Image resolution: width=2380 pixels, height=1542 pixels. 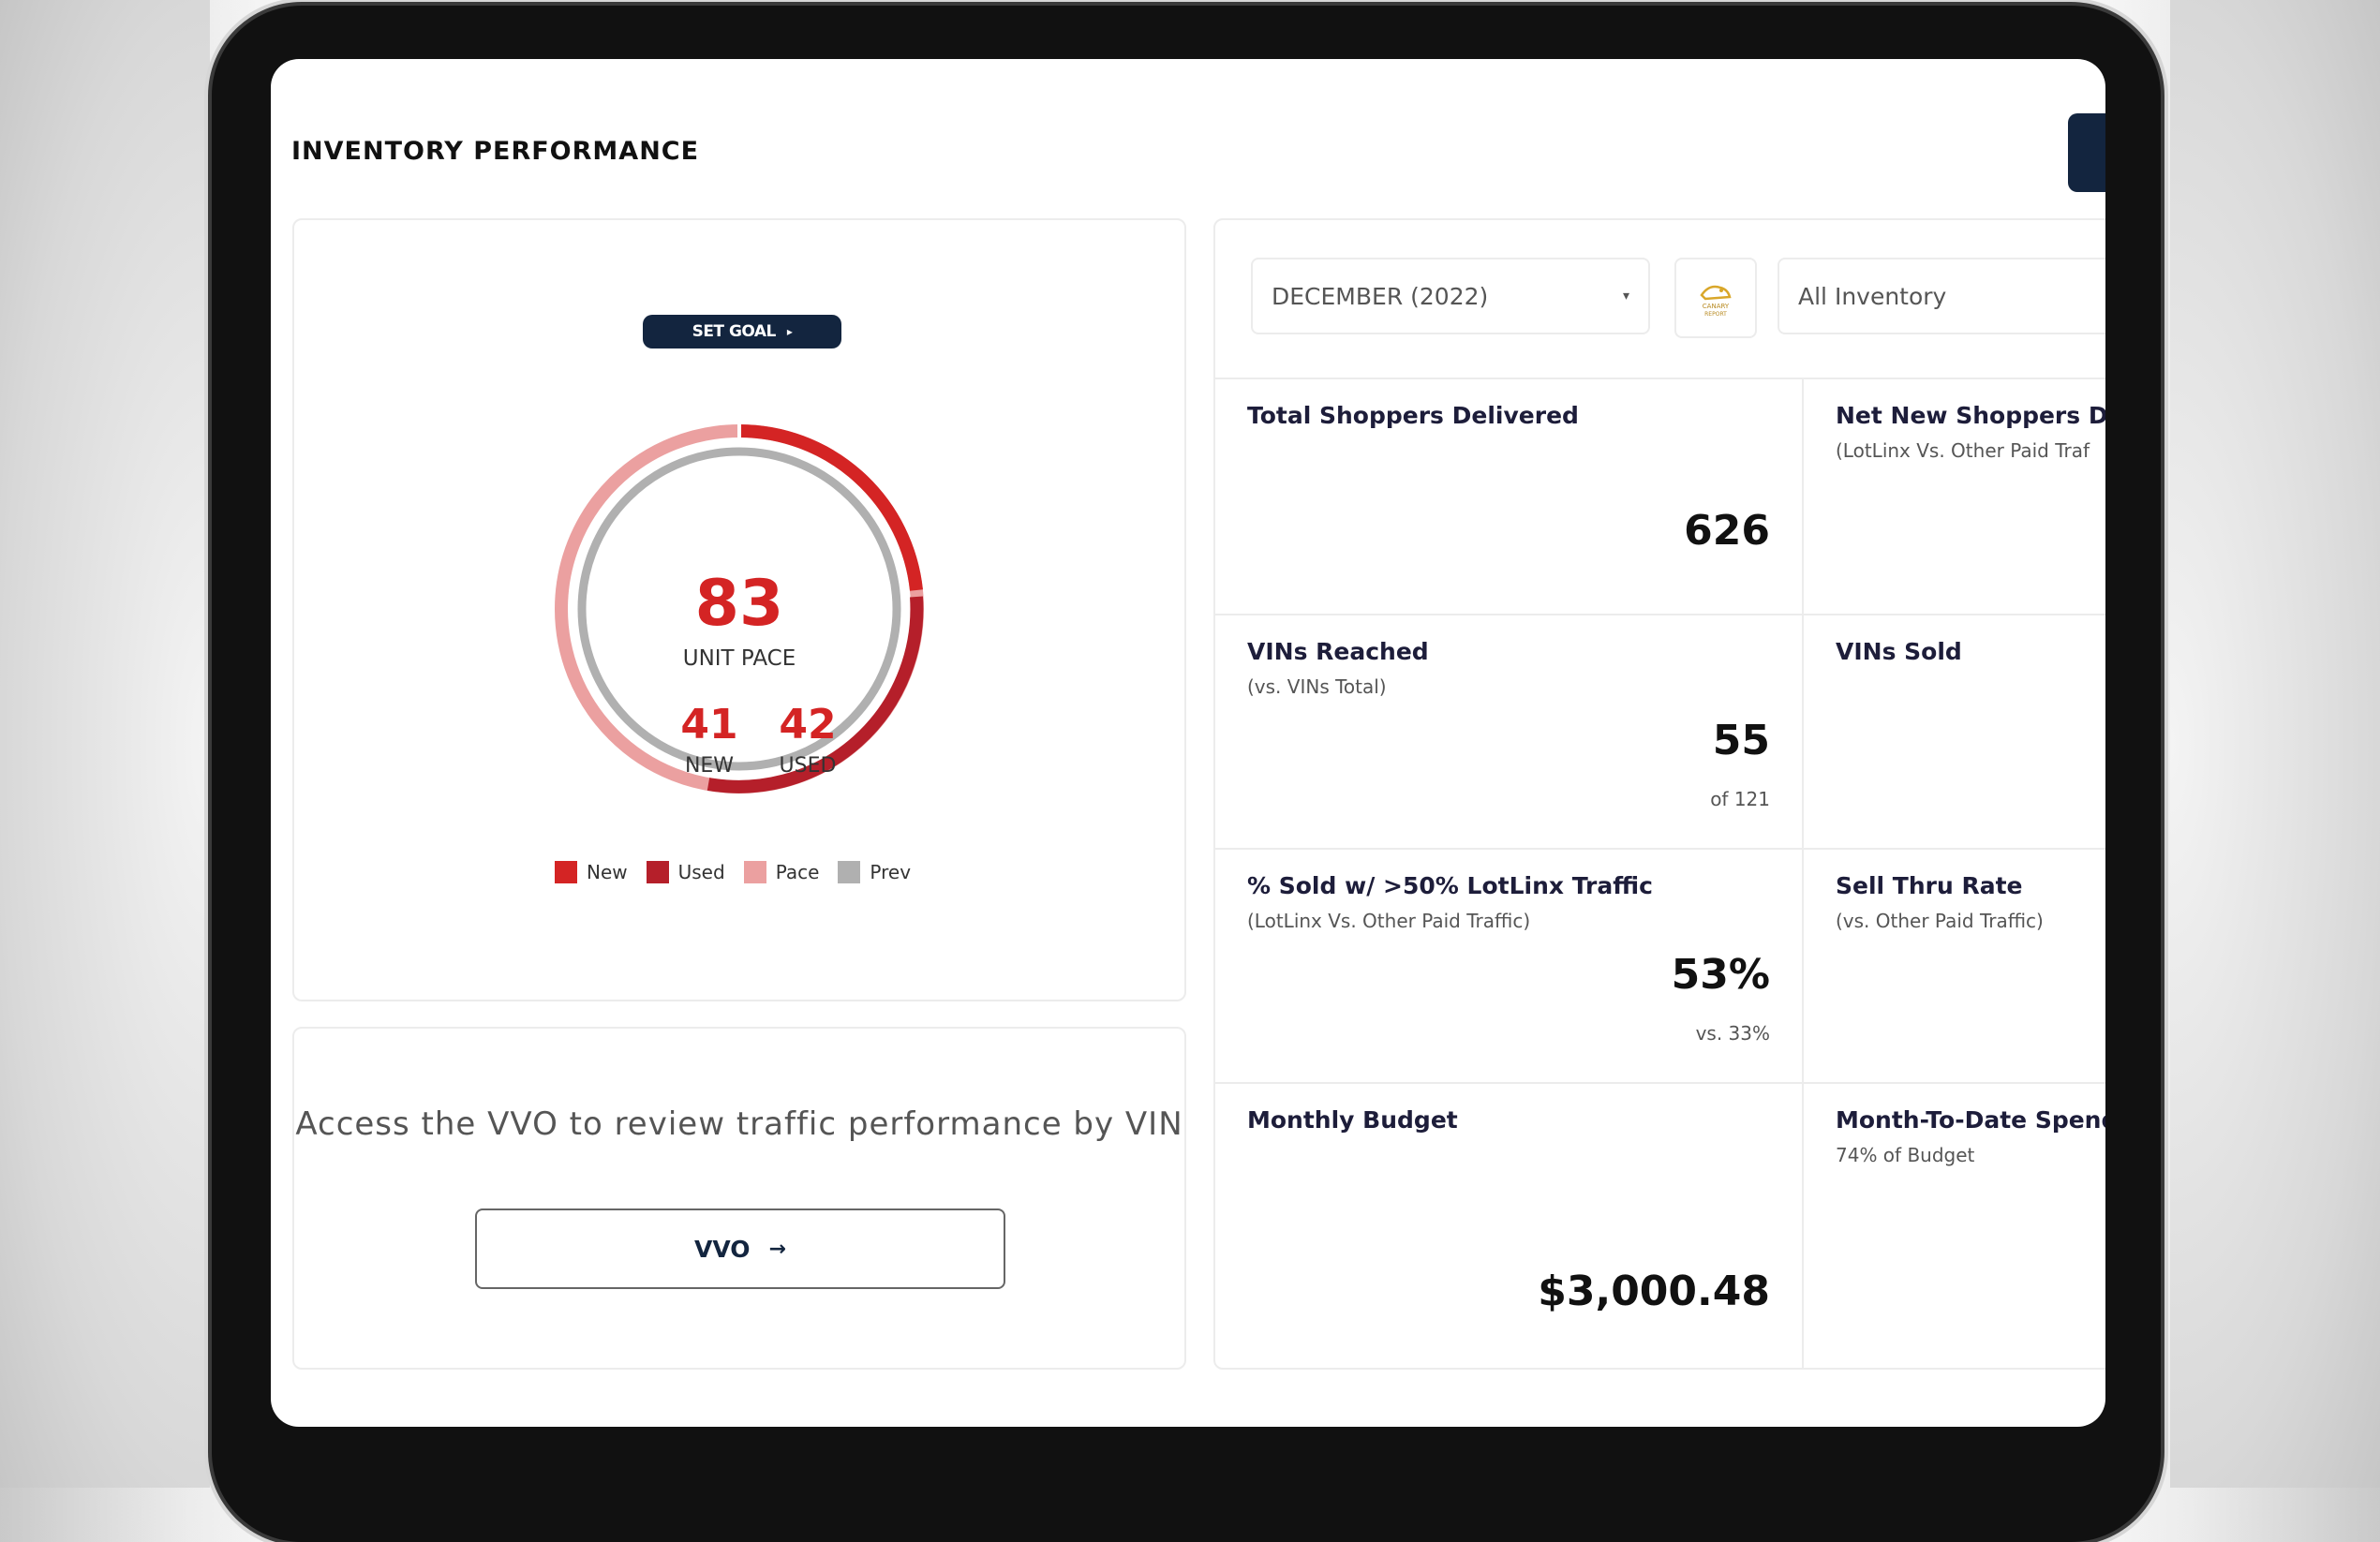 I want to click on ring-prev-segment, so click(x=739, y=609).